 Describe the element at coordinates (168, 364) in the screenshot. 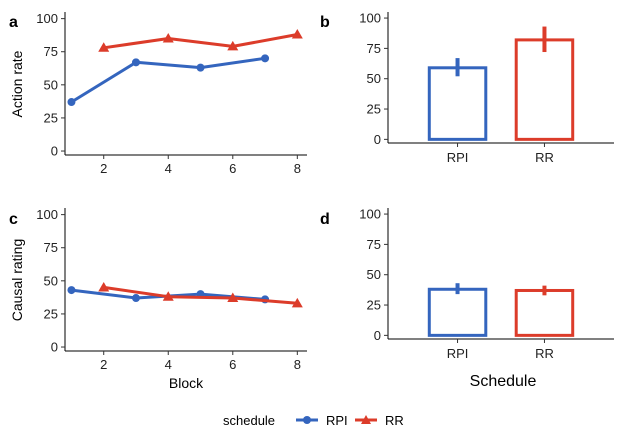

I see `x-tick-label-c-4: 4` at that location.